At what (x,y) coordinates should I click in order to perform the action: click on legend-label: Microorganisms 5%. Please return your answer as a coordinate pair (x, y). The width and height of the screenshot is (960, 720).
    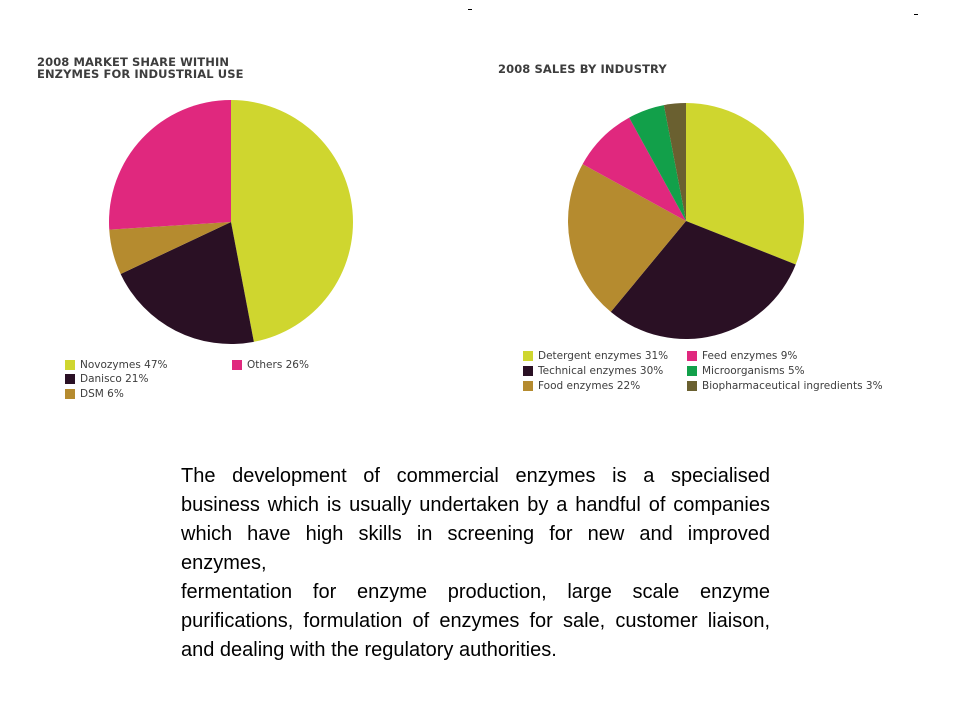
    Looking at the image, I should click on (753, 371).